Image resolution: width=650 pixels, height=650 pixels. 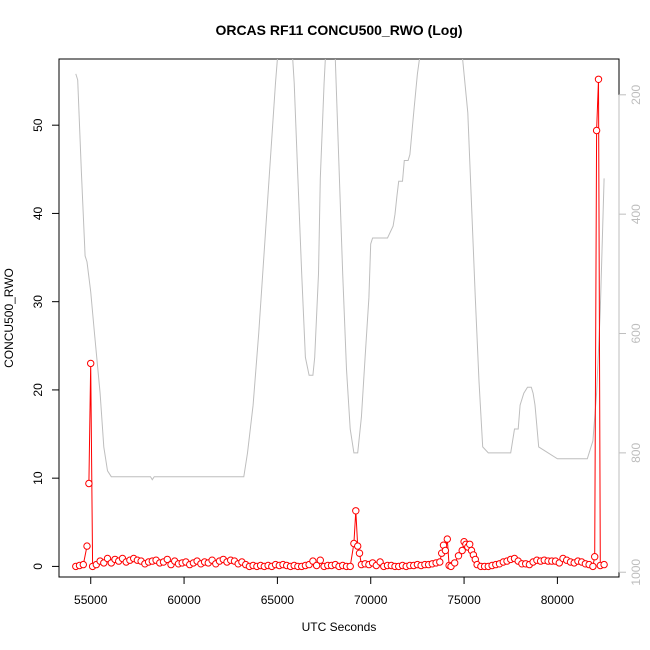 I want to click on x-tick-label: 80000, so click(x=558, y=600).